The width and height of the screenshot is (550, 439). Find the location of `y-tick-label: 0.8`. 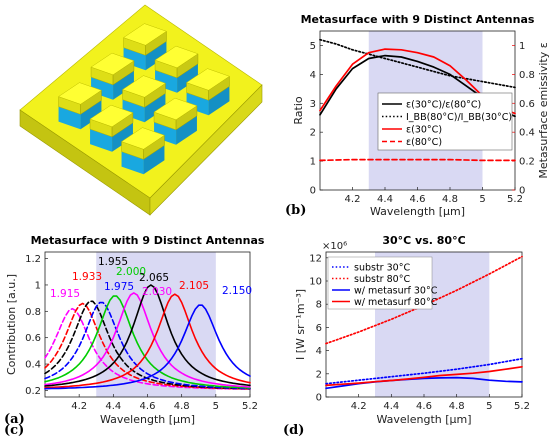

y-tick-label: 0.8 is located at coordinates (33, 312).